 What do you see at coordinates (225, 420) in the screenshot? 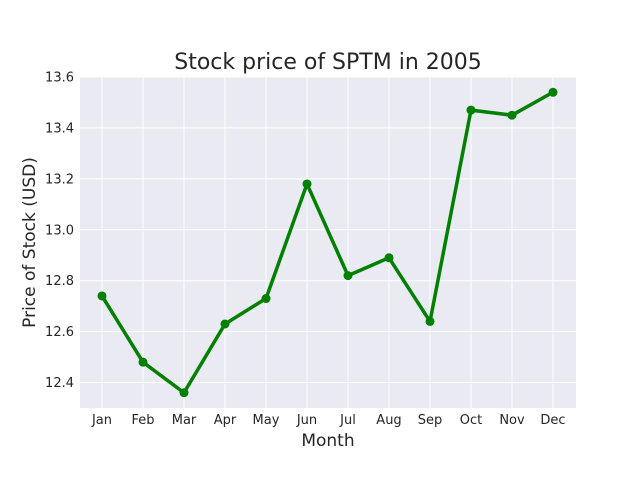
I see `x-tick-label: Apr` at bounding box center [225, 420].